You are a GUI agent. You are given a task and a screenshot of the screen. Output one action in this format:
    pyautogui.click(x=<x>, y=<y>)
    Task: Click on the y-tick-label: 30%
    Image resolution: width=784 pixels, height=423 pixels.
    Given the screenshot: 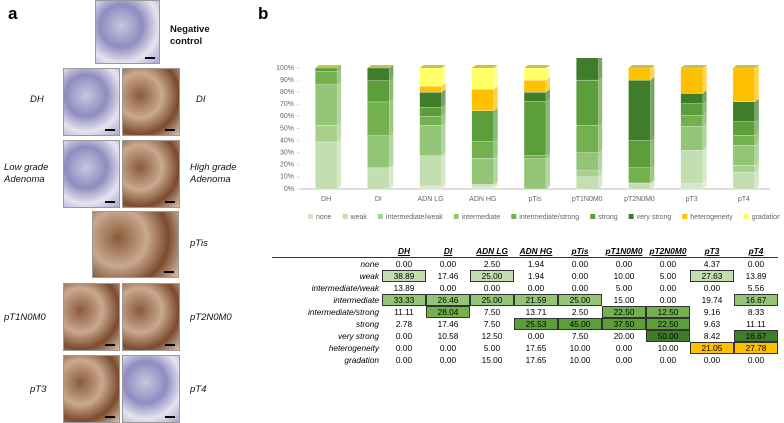 What is the action you would take?
    pyautogui.click(x=287, y=153)
    